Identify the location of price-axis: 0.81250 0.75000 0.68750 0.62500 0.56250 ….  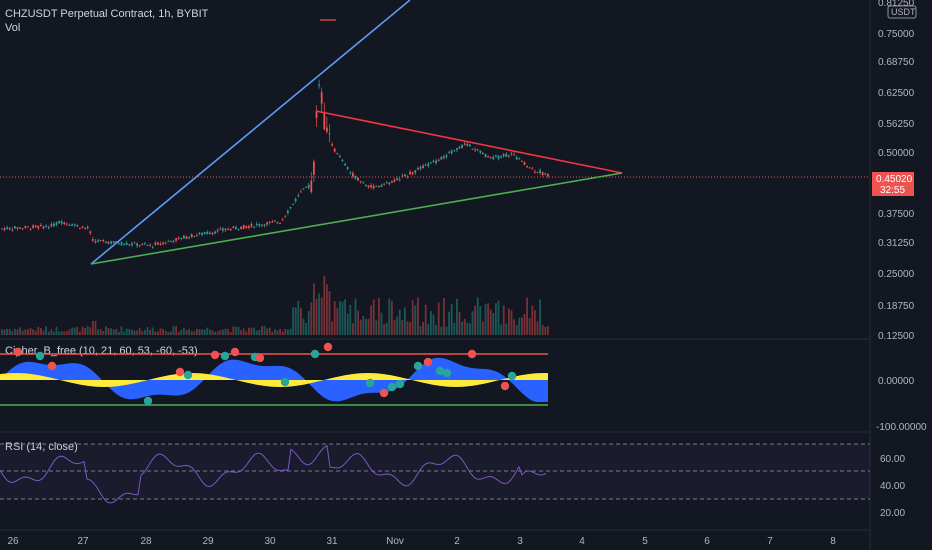
(896, 171).